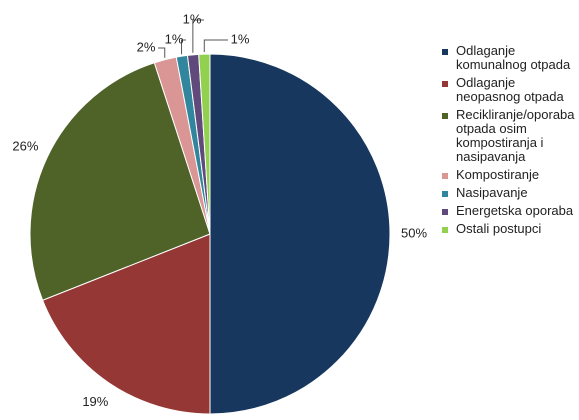 The height and width of the screenshot is (420, 579). I want to click on legend-item: Odlaganje neopasnog otpada, so click(508, 90).